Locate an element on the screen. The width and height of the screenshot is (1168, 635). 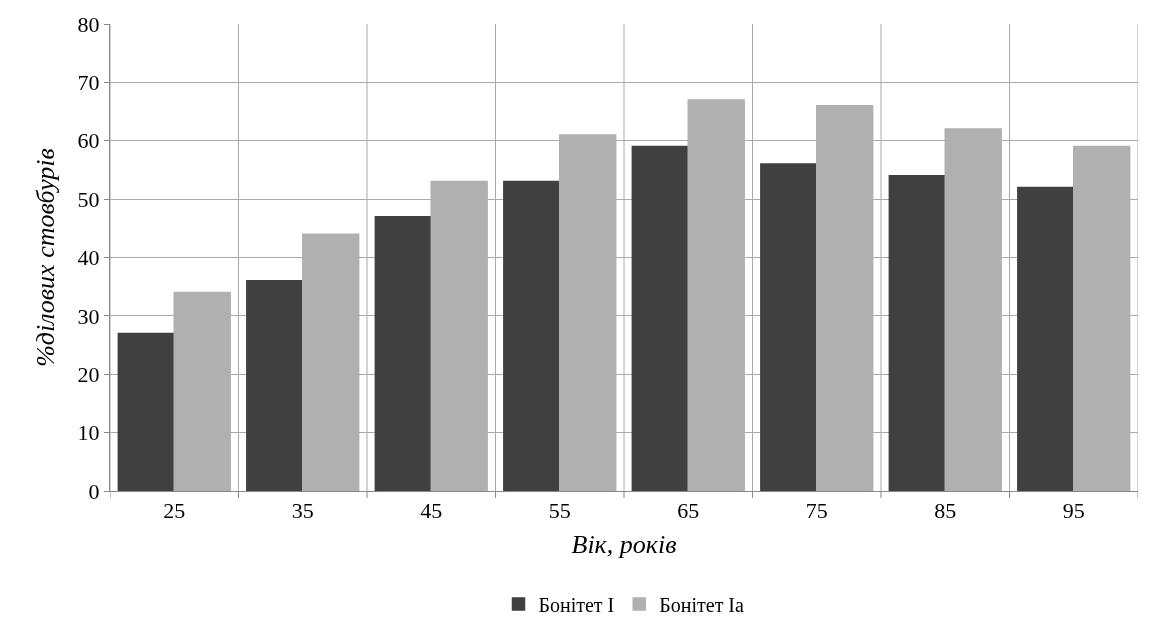
x-tick-label: 65 is located at coordinates (688, 511).